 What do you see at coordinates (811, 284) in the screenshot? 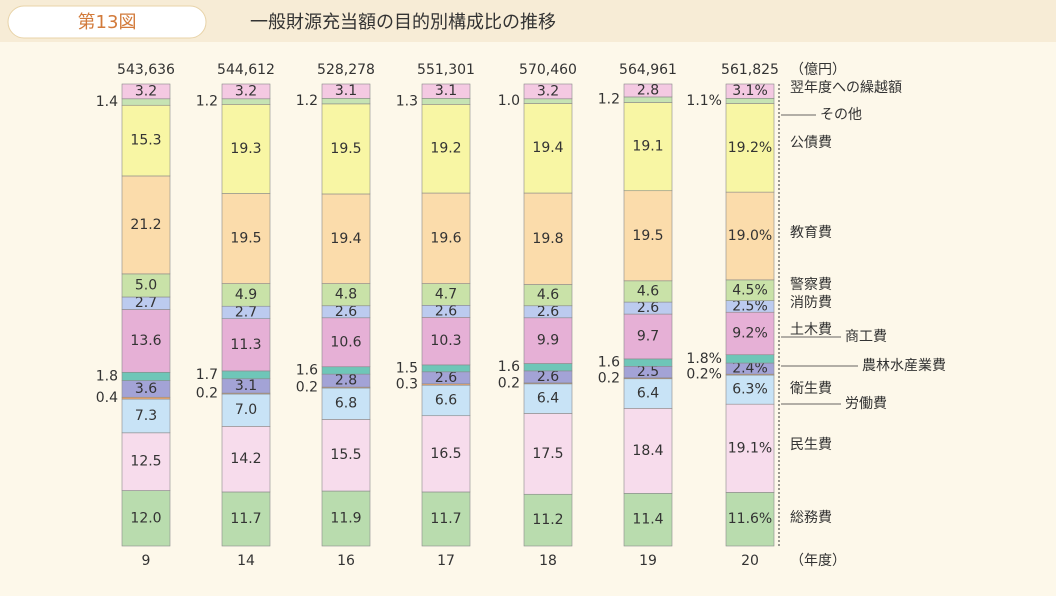
I see `legend-label: 警察費` at bounding box center [811, 284].